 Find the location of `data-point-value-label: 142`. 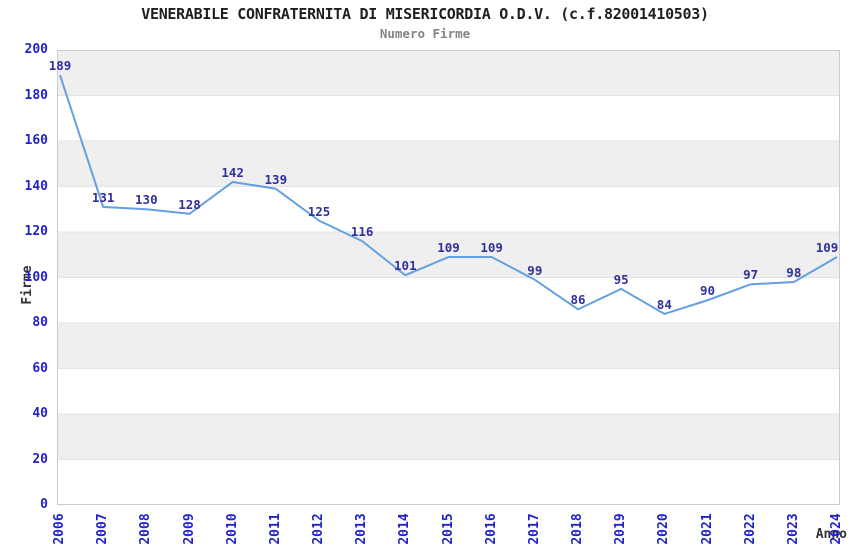

data-point-value-label: 142 is located at coordinates (232, 172).